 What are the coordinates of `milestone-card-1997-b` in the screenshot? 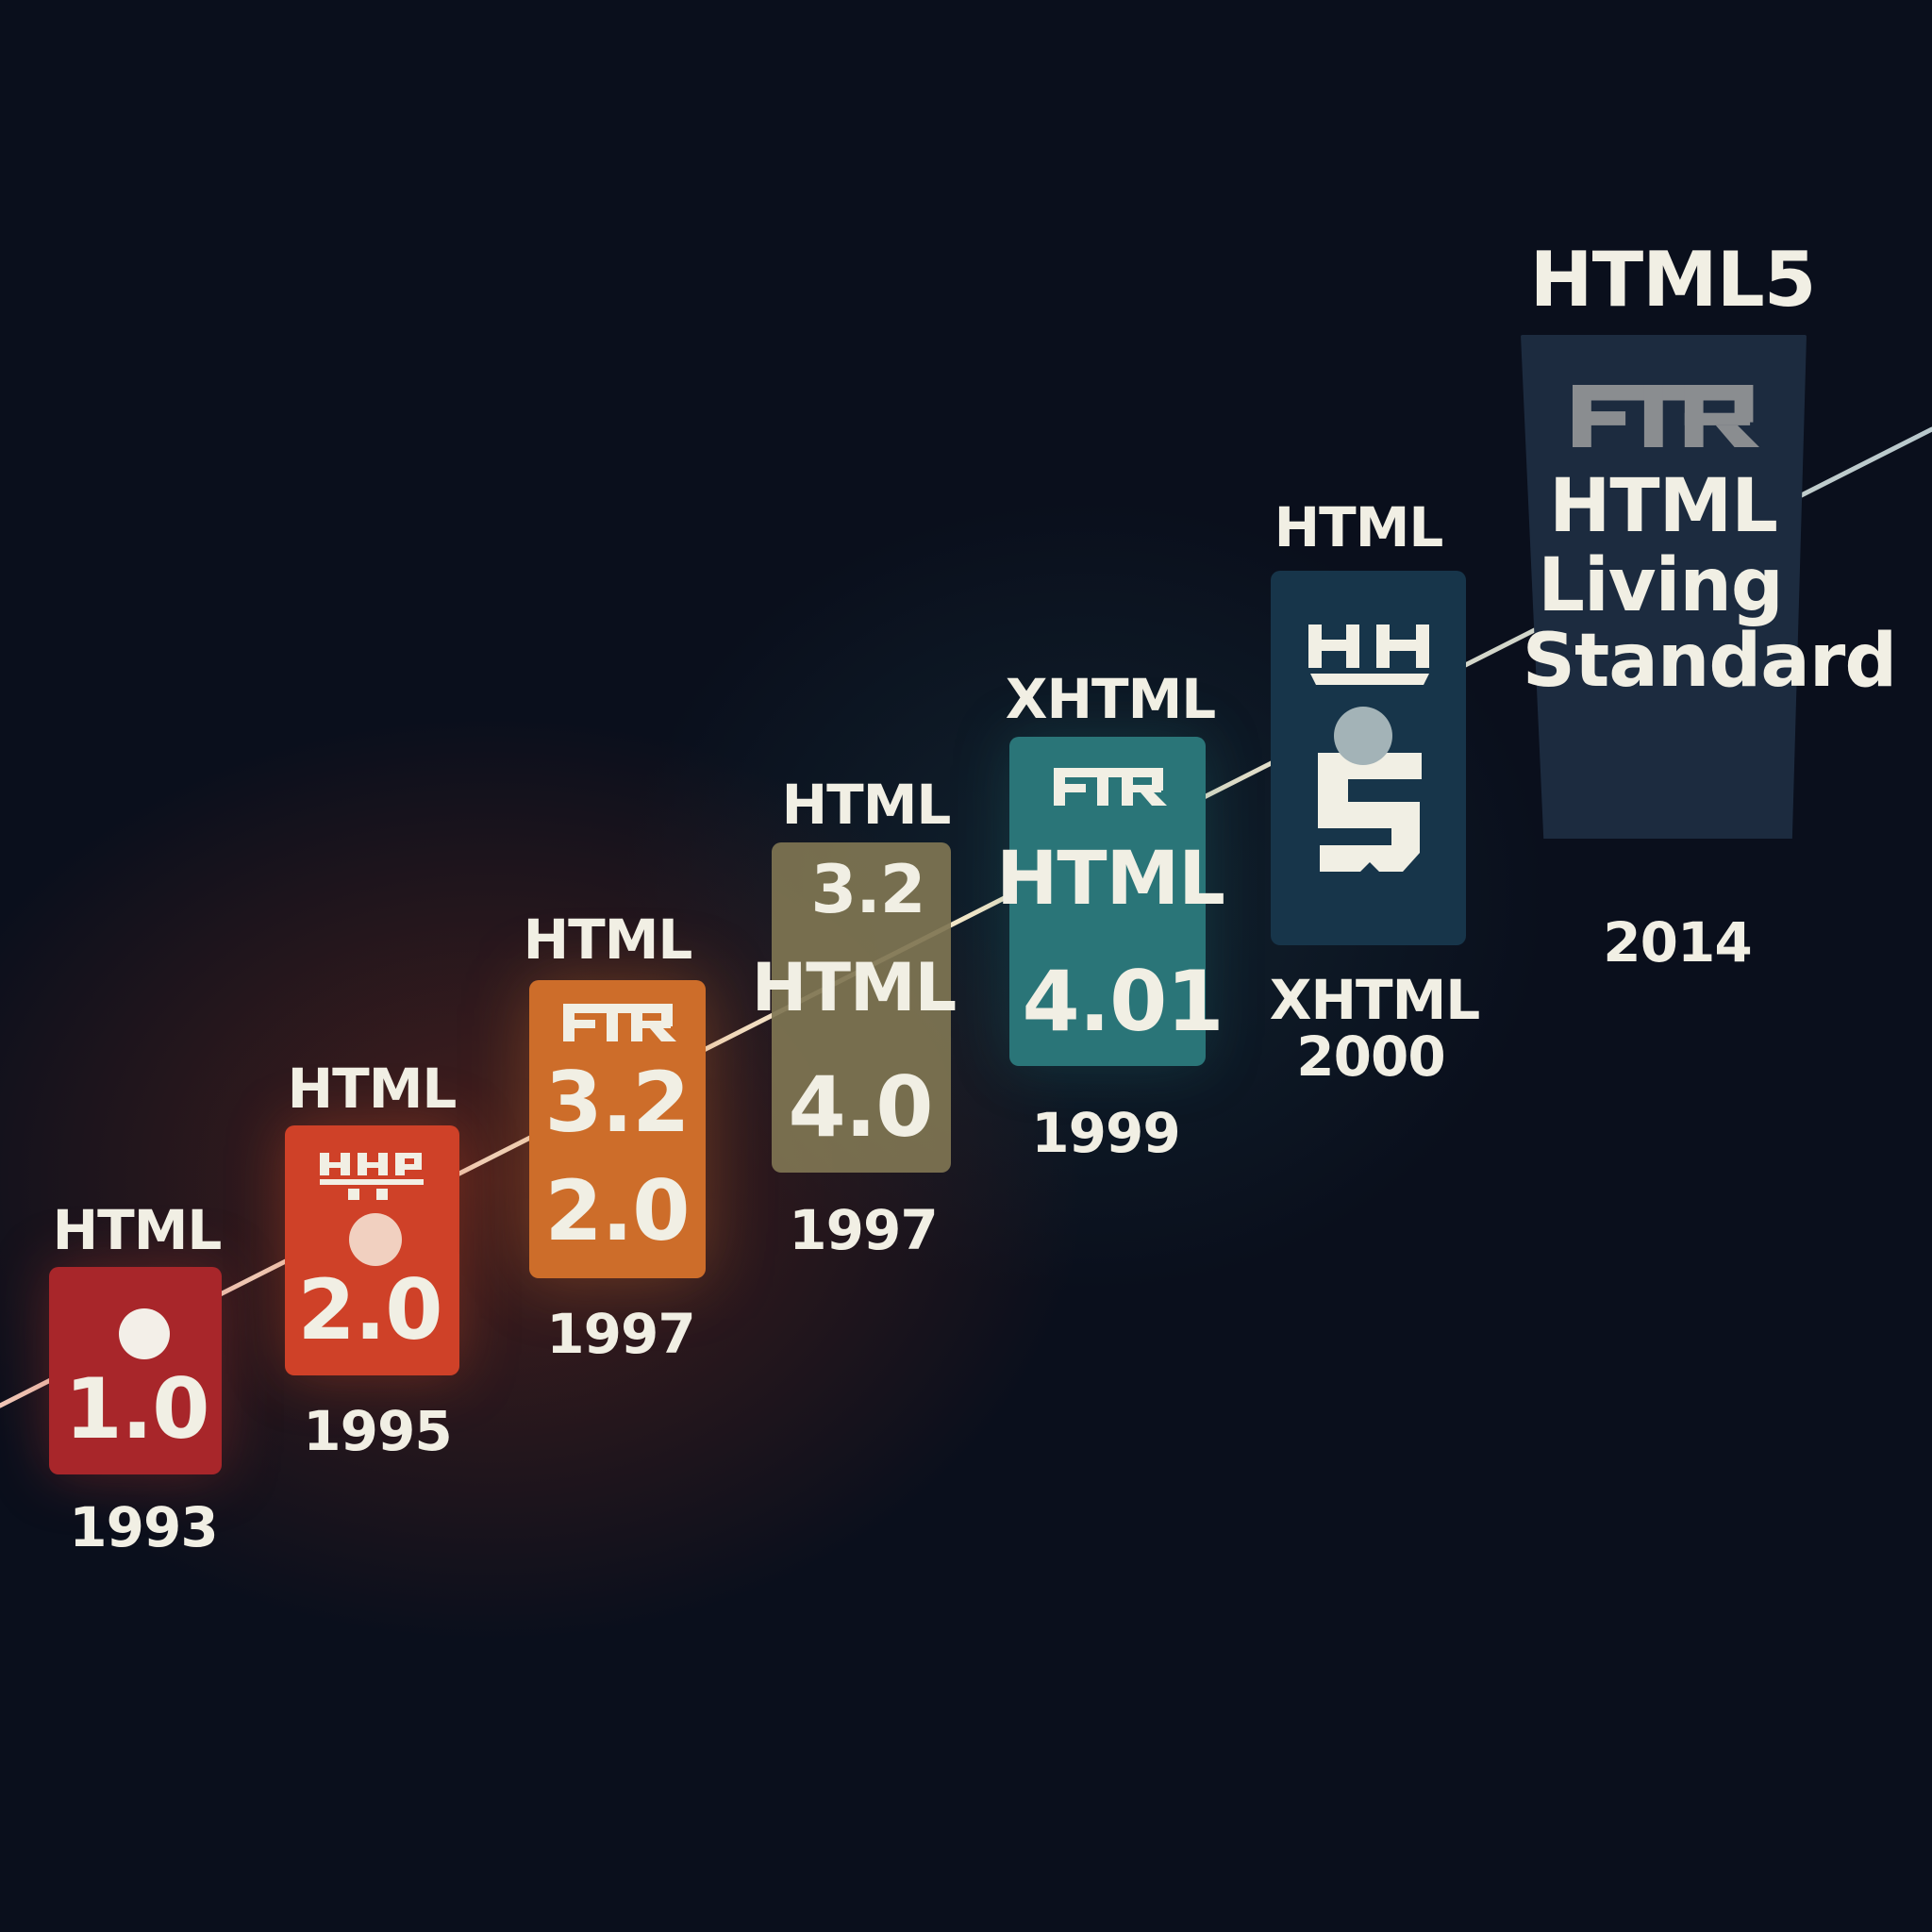 It's located at (861, 1008).